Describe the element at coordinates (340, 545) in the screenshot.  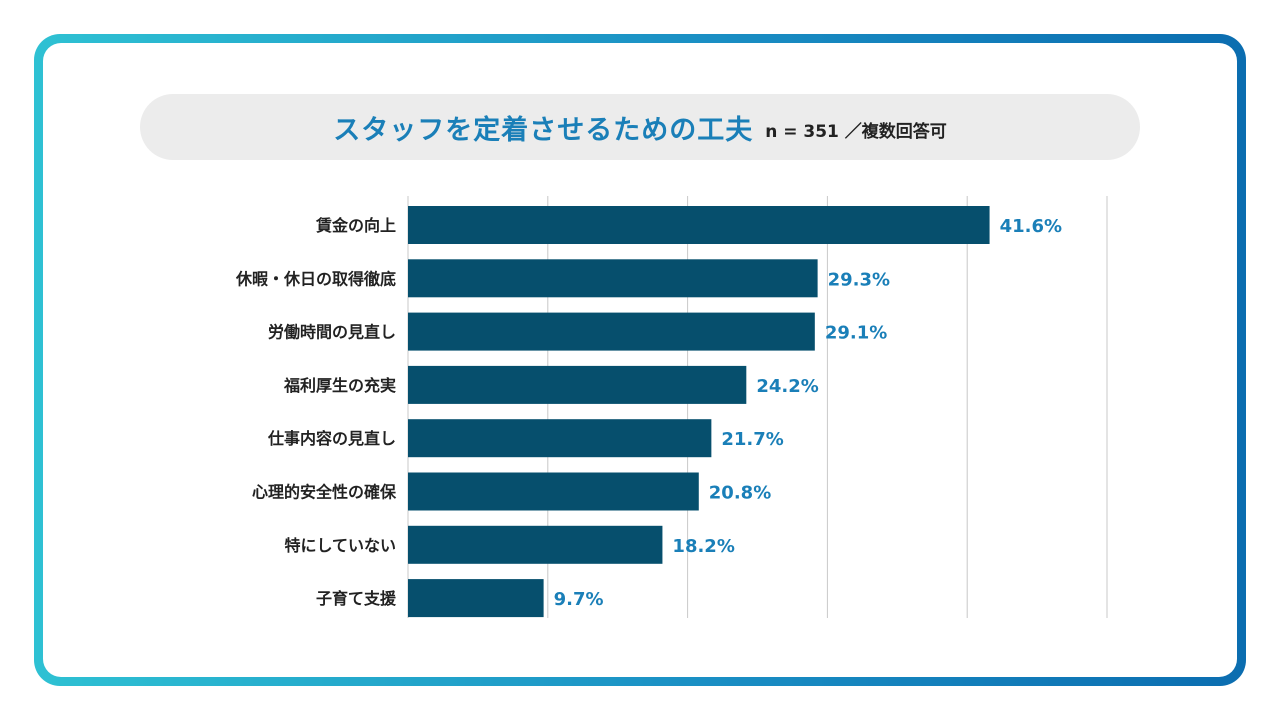
I see `category-label-6: 特にしていない` at that location.